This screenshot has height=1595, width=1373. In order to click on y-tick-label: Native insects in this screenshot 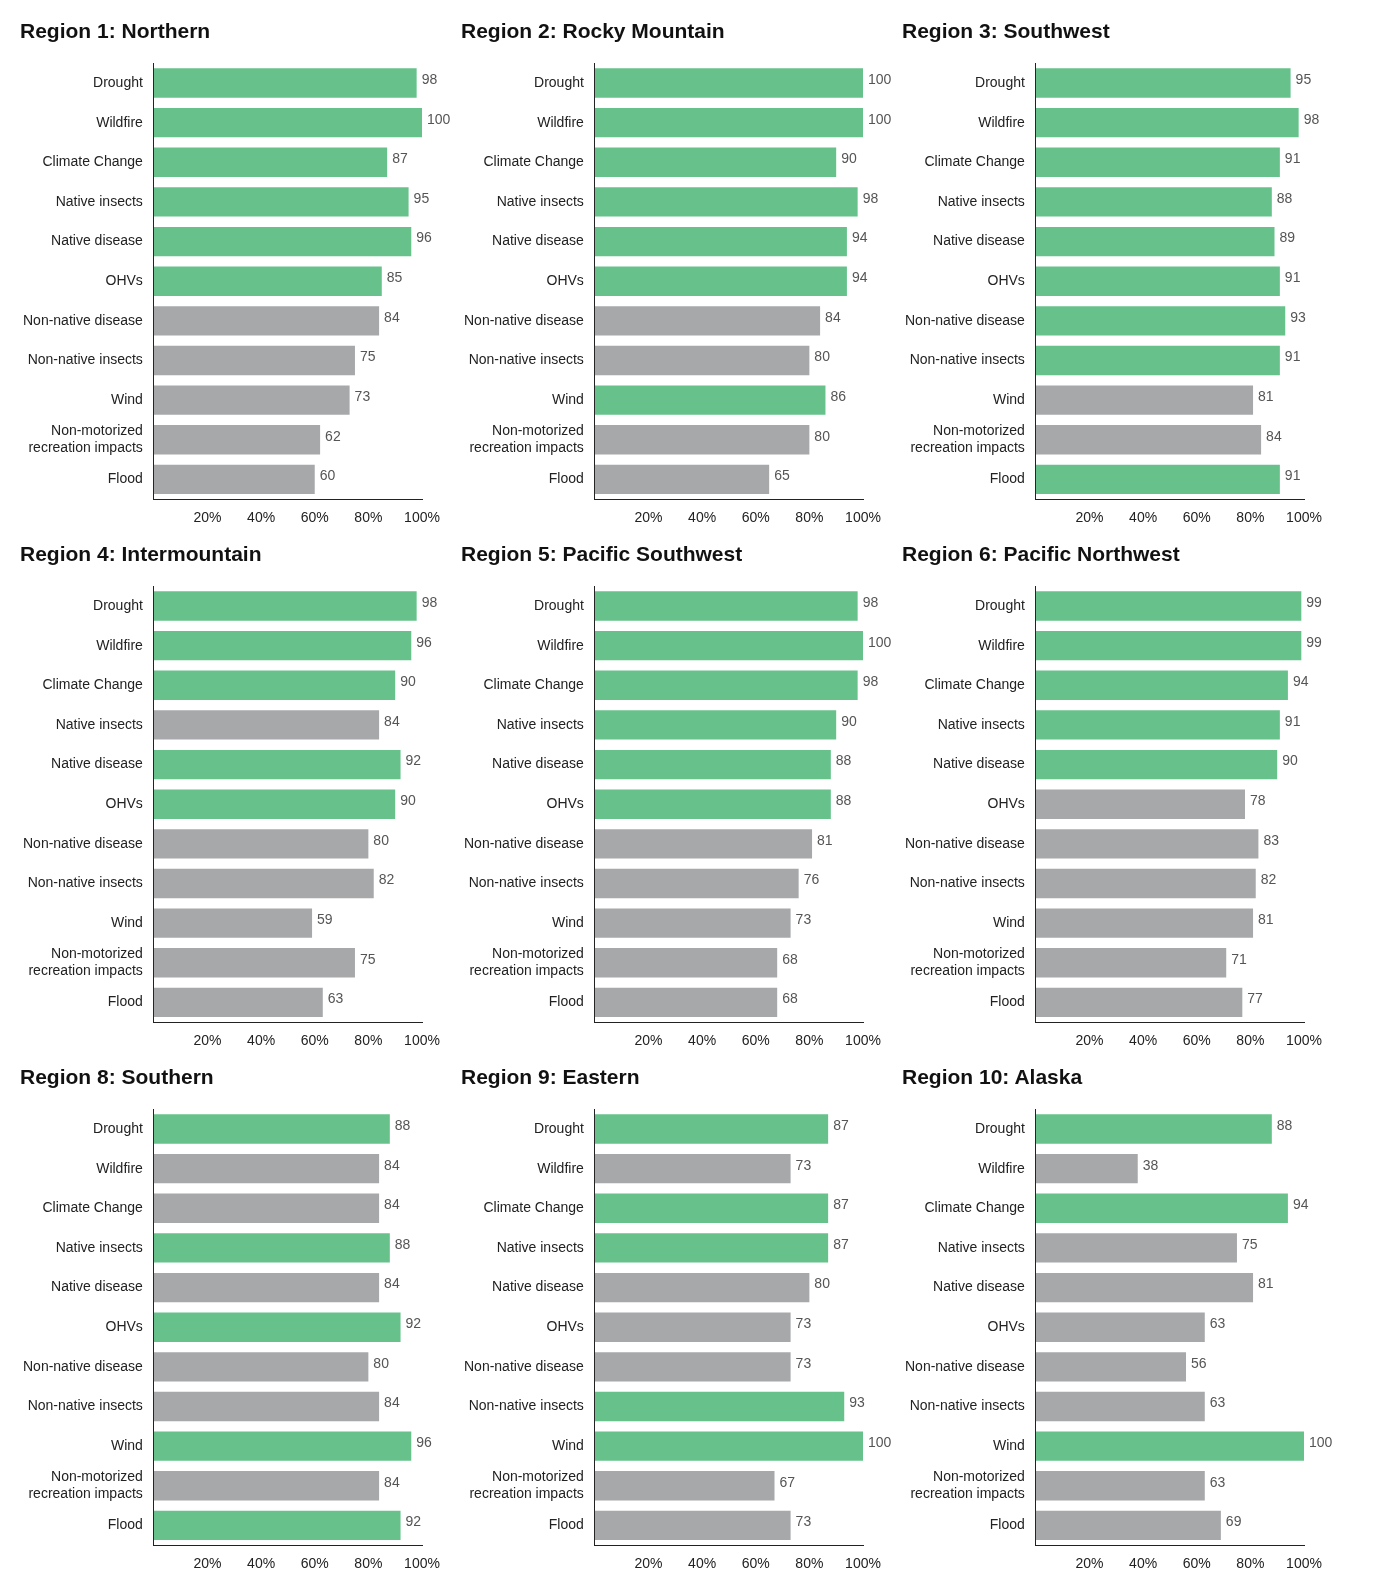, I will do `click(981, 1246)`.